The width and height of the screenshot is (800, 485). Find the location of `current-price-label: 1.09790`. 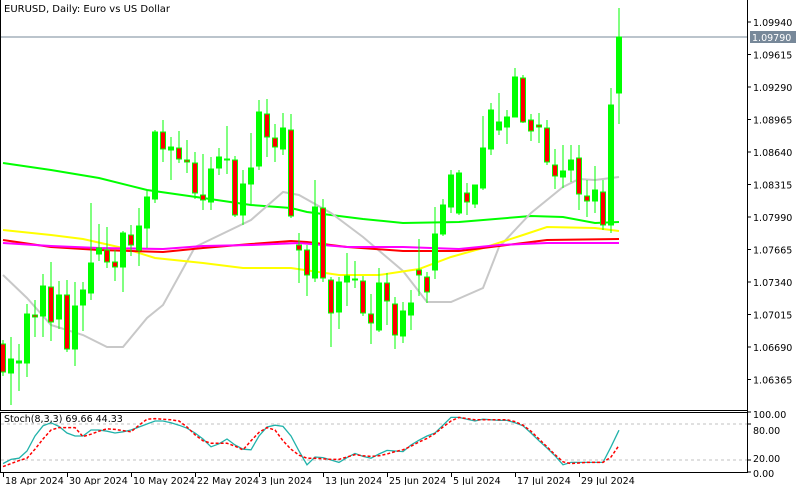

current-price-label: 1.09790 is located at coordinates (771, 38).